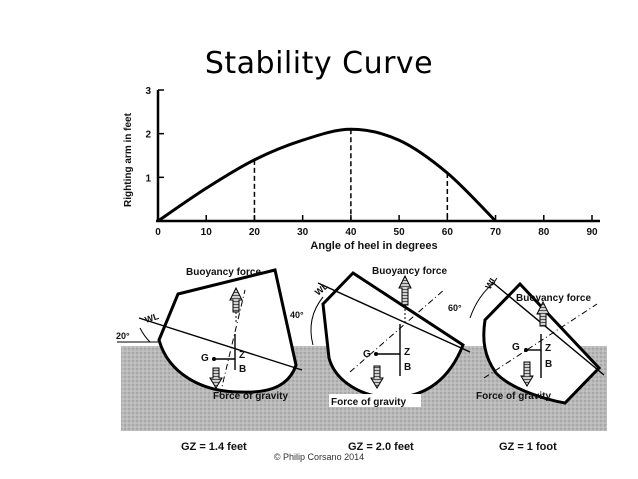 Image resolution: width=638 pixels, height=479 pixels. I want to click on x-tick-label: 40, so click(351, 232).